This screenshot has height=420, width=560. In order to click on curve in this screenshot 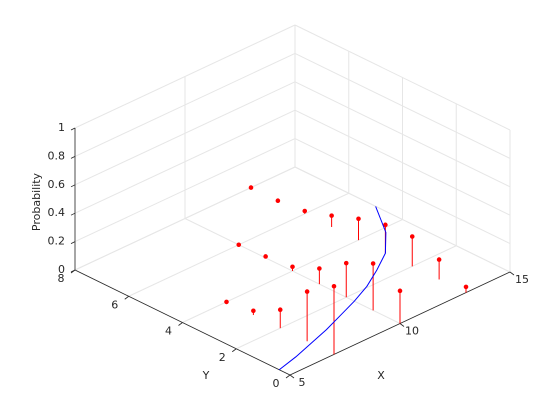, I will do `click(332, 288)`.